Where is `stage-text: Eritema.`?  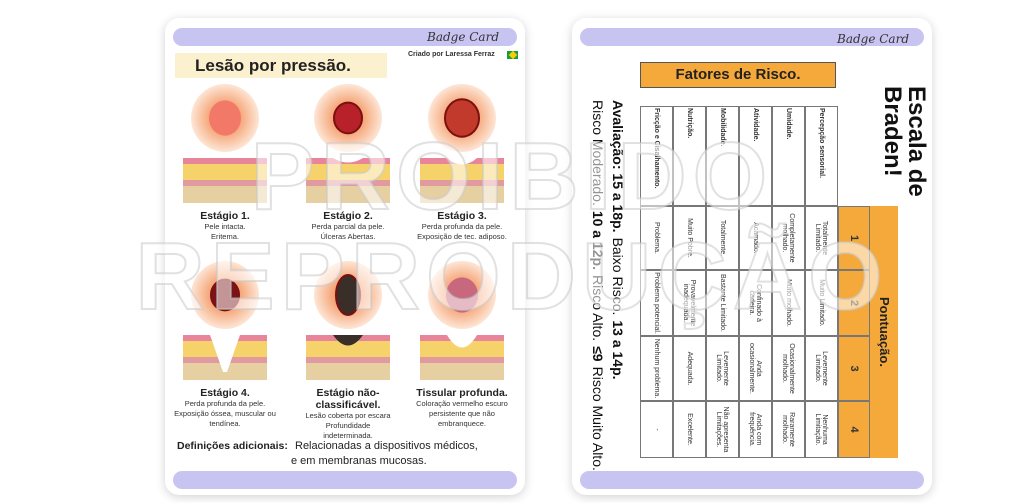 stage-text: Eritema. is located at coordinates (225, 236).